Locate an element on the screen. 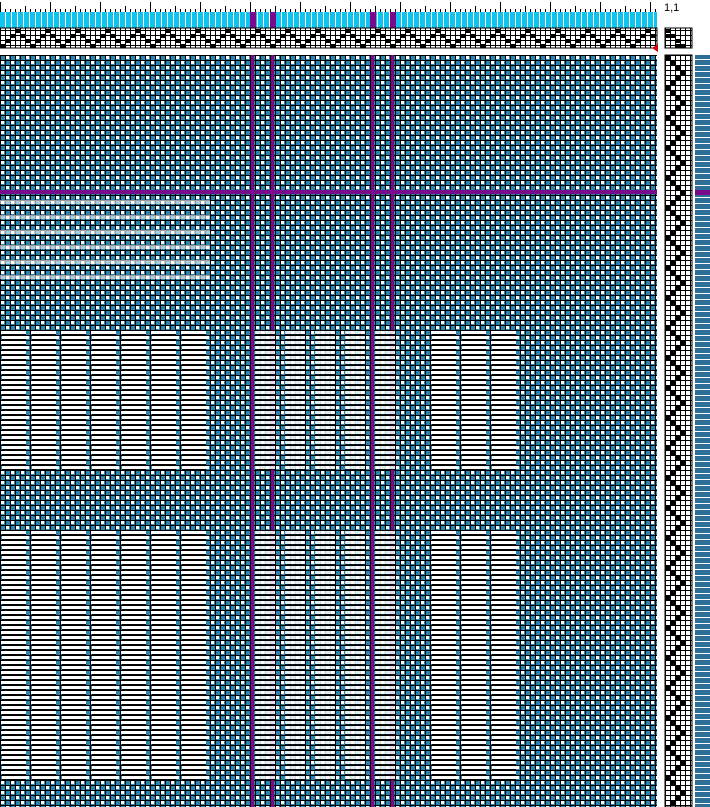 The height and width of the screenshot is (807, 710). warp-colors is located at coordinates (328, 20).